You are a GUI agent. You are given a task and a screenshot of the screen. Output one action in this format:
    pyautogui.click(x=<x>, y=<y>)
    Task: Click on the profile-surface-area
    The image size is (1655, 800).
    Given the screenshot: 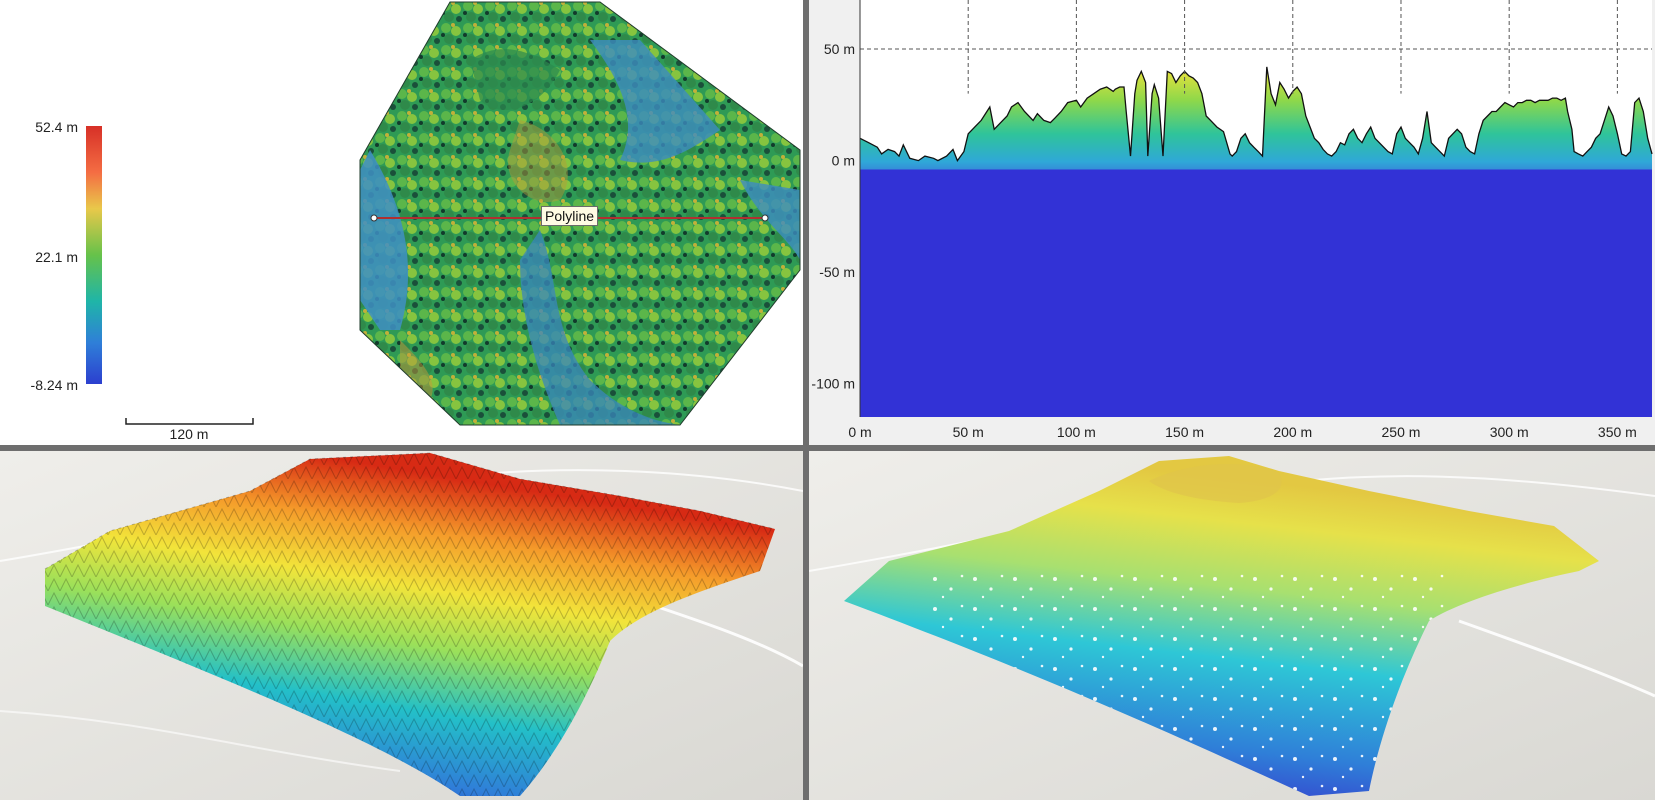 What is the action you would take?
    pyautogui.click(x=1256, y=118)
    